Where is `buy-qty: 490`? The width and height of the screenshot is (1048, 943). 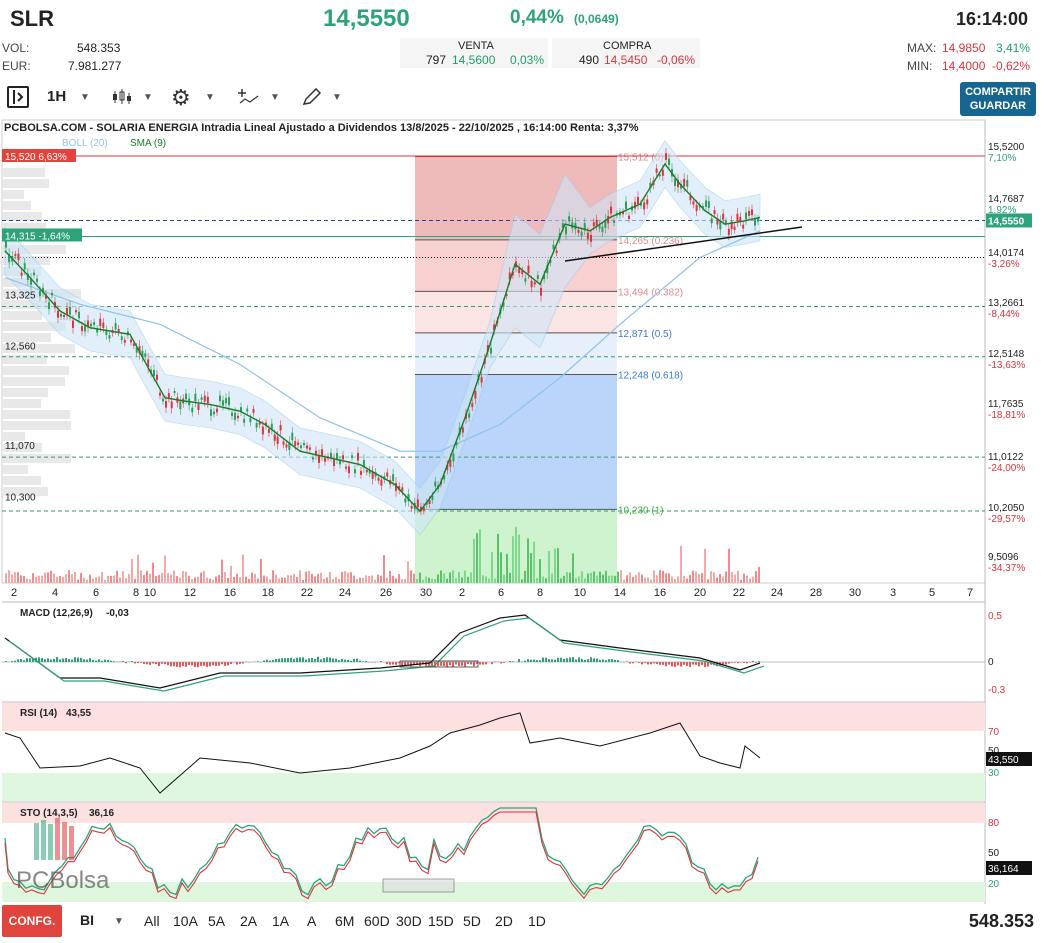 buy-qty: 490 is located at coordinates (589, 60).